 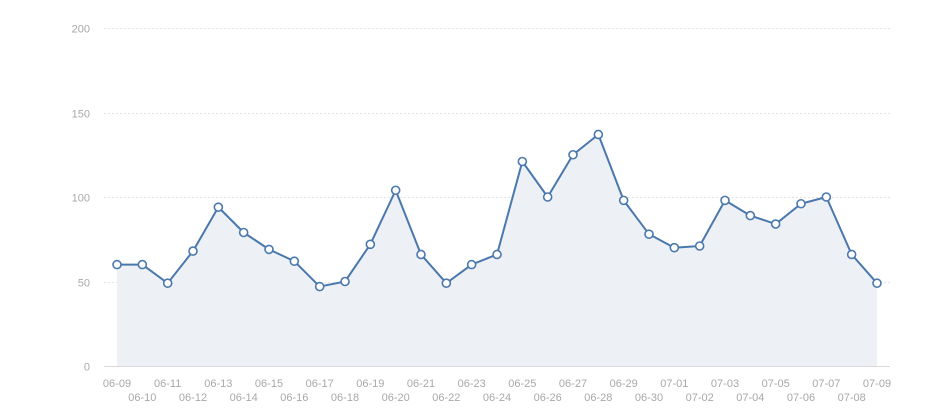 I want to click on x-tick-label: 06-23, so click(x=472, y=384).